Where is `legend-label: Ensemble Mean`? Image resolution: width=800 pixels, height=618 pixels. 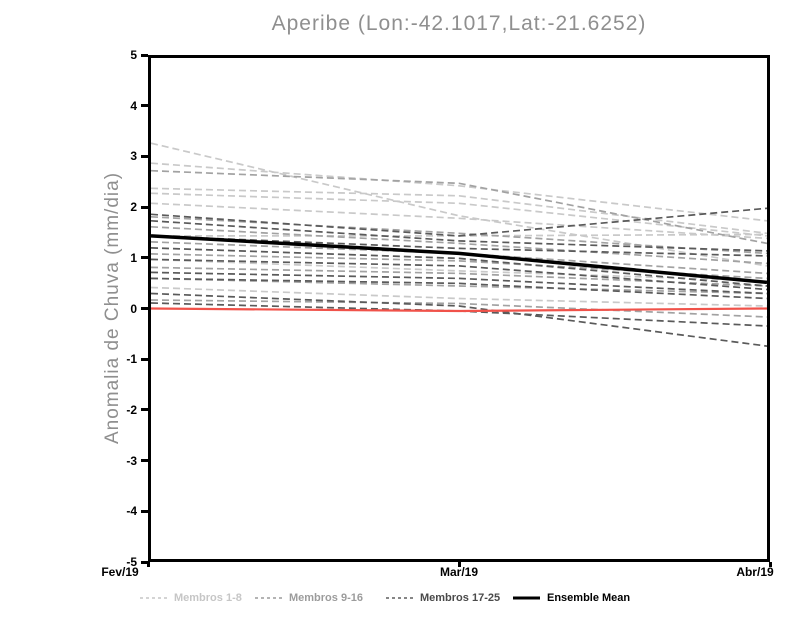 legend-label: Ensemble Mean is located at coordinates (589, 598).